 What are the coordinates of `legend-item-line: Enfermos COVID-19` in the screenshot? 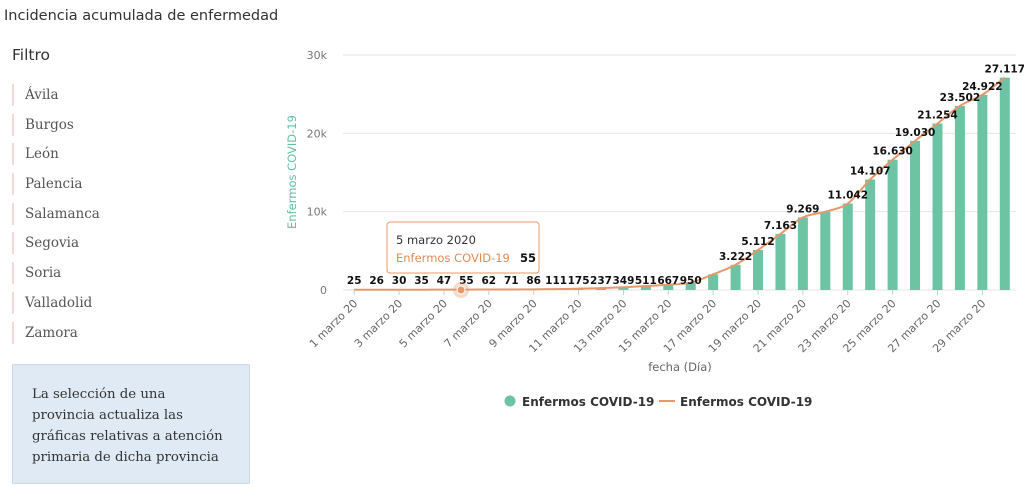 It's located at (735, 402).